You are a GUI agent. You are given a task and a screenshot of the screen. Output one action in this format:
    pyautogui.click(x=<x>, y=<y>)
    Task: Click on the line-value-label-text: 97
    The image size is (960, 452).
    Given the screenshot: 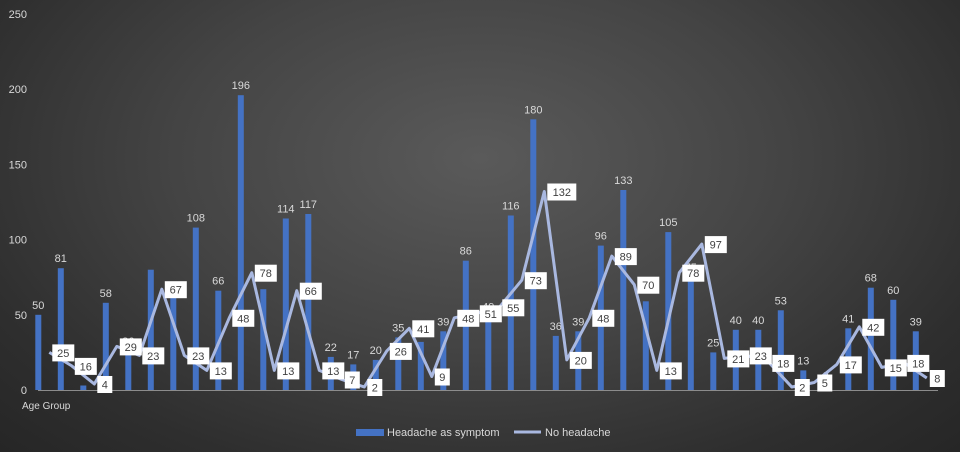 What is the action you would take?
    pyautogui.click(x=716, y=246)
    